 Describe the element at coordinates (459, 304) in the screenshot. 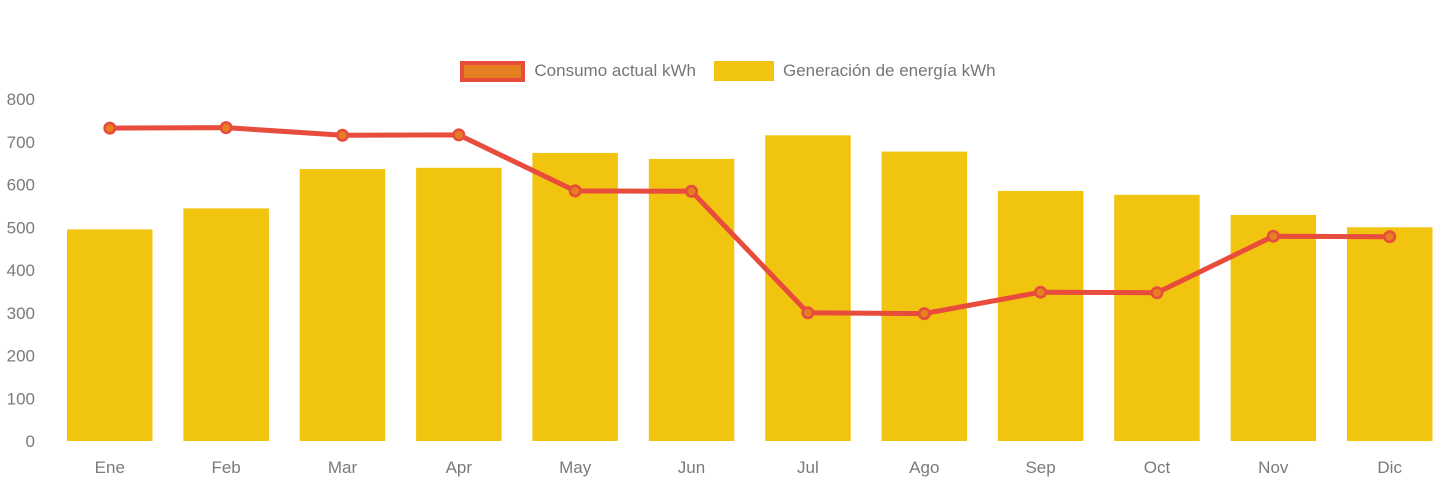

I see `bar-apr` at that location.